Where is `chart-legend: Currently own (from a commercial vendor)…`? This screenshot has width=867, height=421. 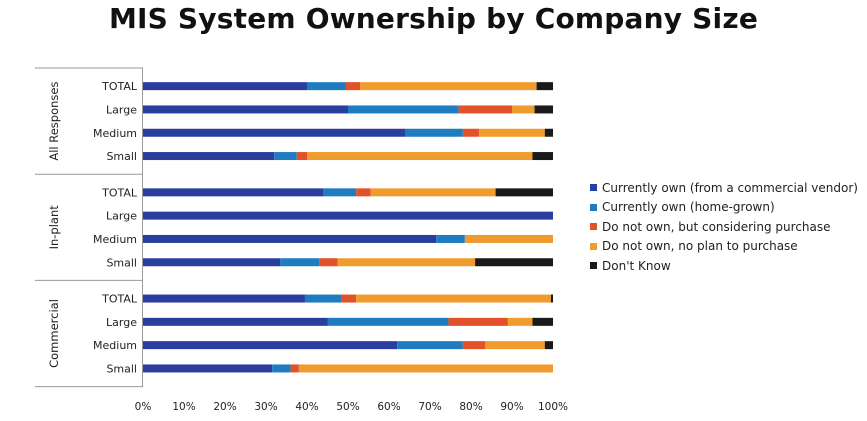
chart-legend: Currently own (from a commercial vendor)… is located at coordinates (724, 227).